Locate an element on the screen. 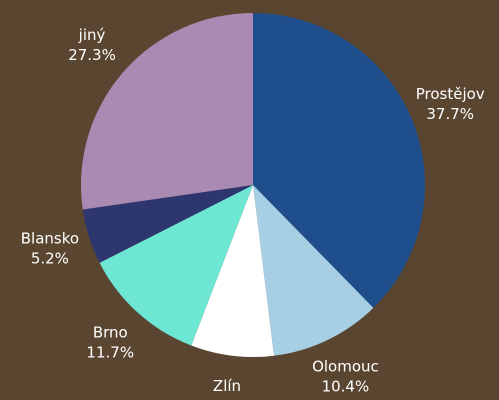 Image resolution: width=499 pixels, height=400 pixels. slice-value-label: 11.7% is located at coordinates (110, 353).